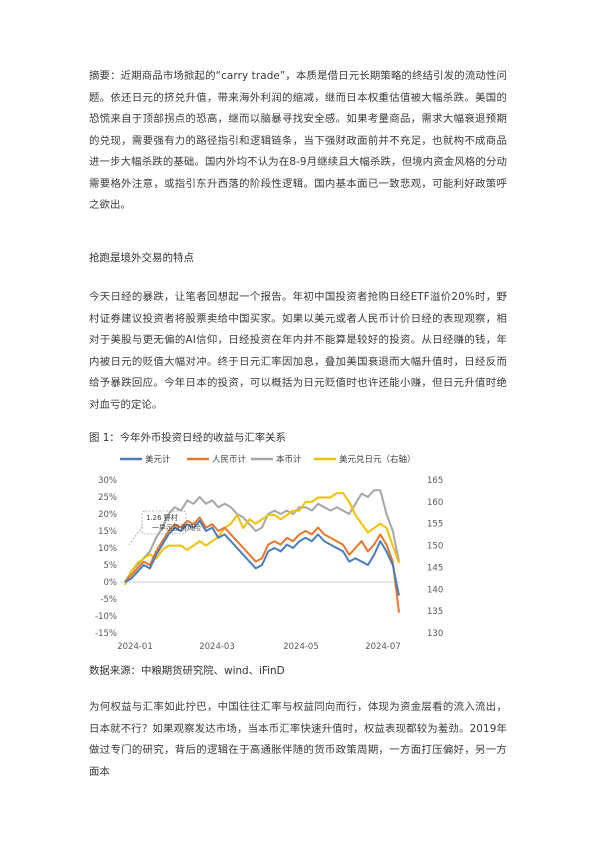 This screenshot has width=595, height=842. What do you see at coordinates (435, 612) in the screenshot?
I see `y-right-tick-label: 135` at bounding box center [435, 612].